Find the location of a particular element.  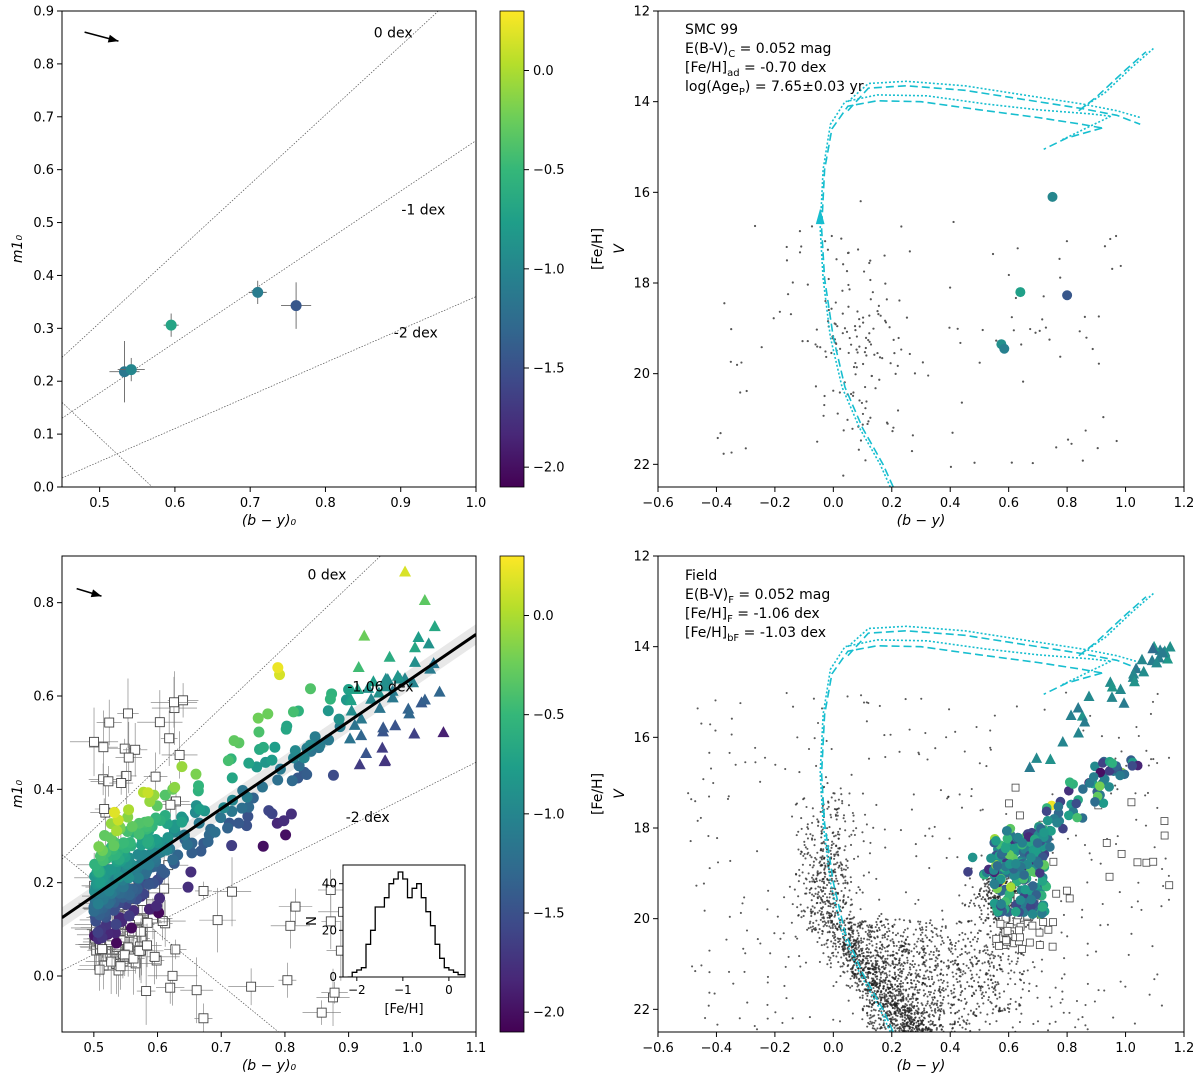

cluster-star-point is located at coordinates (1020, 292).